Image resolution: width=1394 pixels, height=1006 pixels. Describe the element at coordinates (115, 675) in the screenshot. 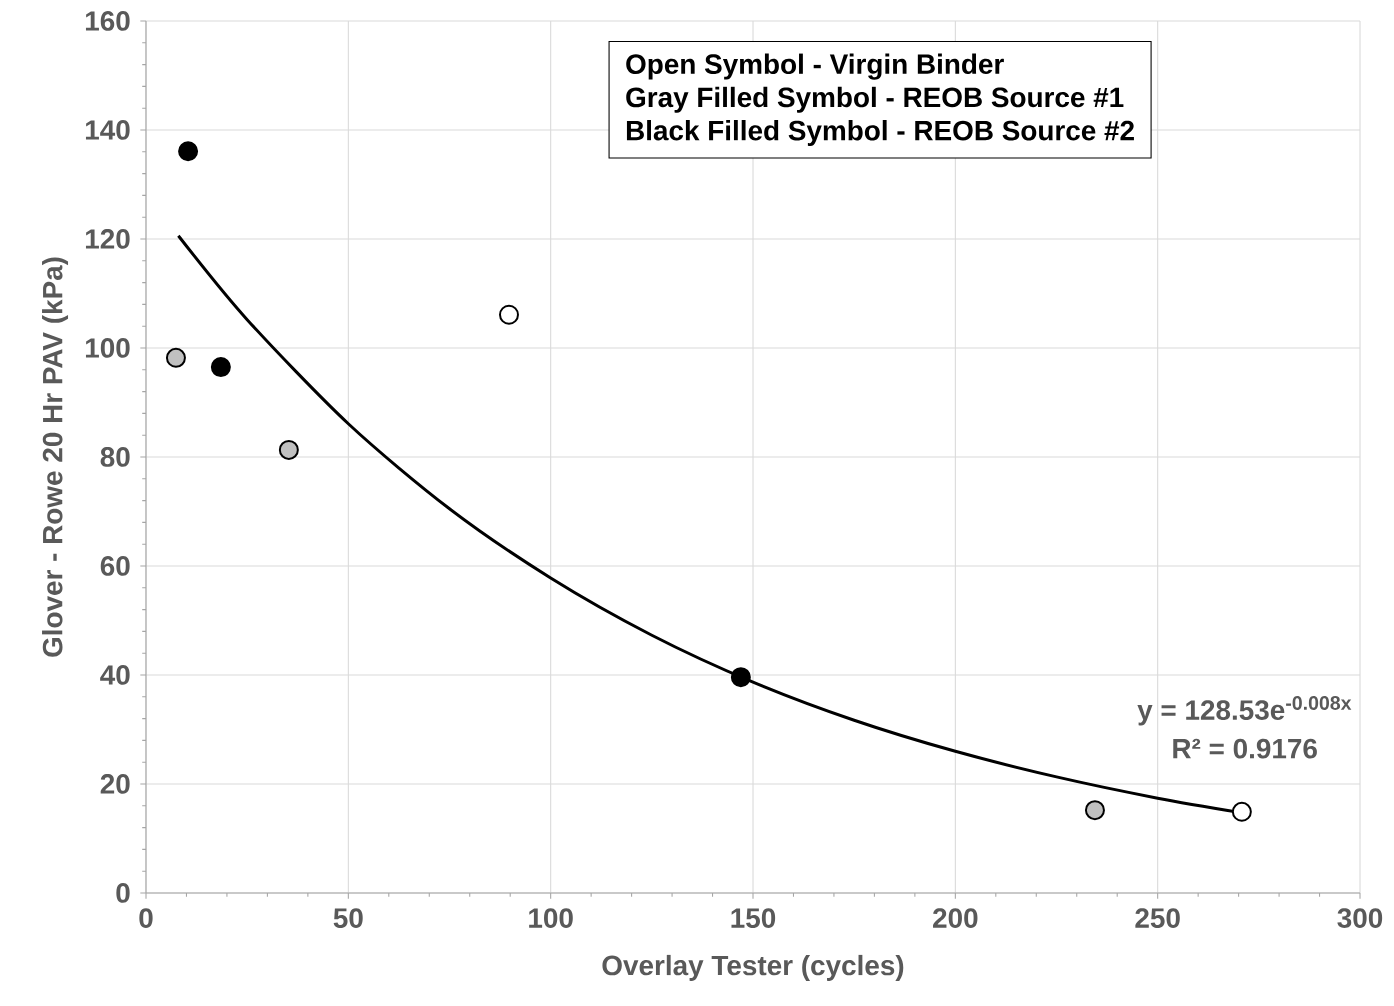

I see `y-tick-label: 40` at that location.